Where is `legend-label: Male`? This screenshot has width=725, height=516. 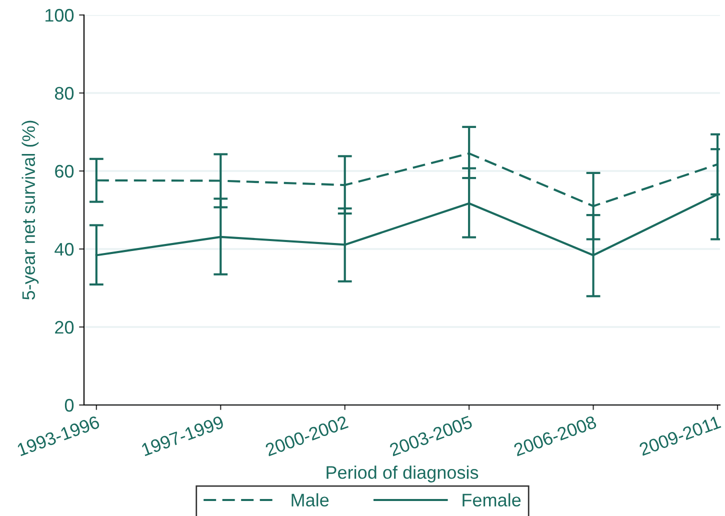
legend-label: Male is located at coordinates (310, 499).